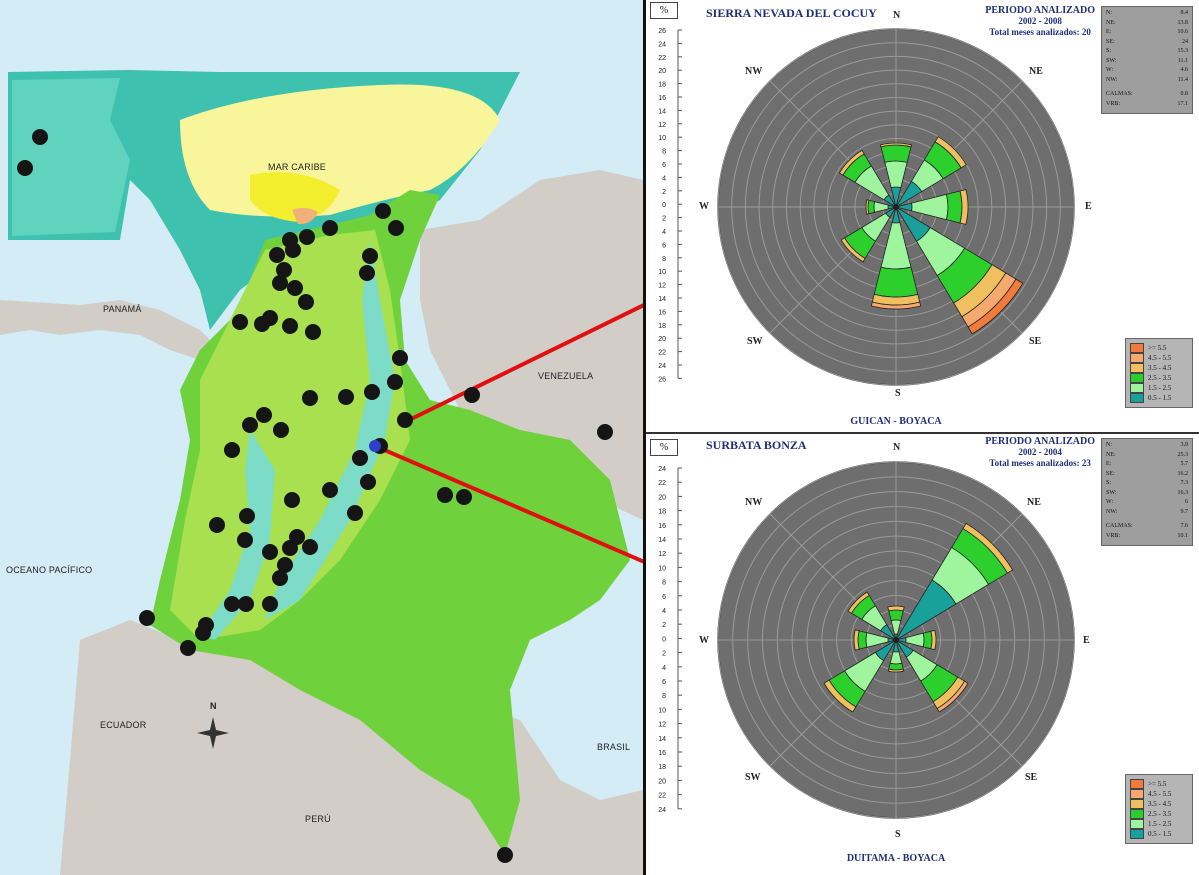  I want to click on dir-n: N, so click(897, 447).